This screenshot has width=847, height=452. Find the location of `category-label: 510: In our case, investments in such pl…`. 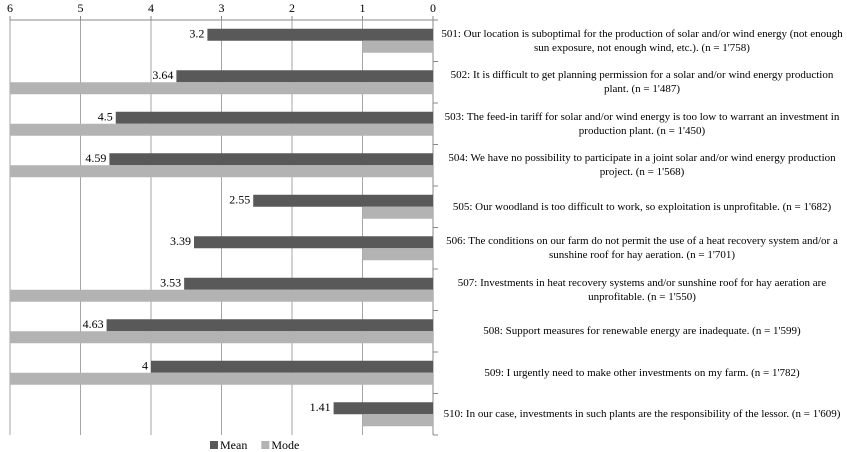

category-label: 510: In our case, investments in such pl… is located at coordinates (642, 414).